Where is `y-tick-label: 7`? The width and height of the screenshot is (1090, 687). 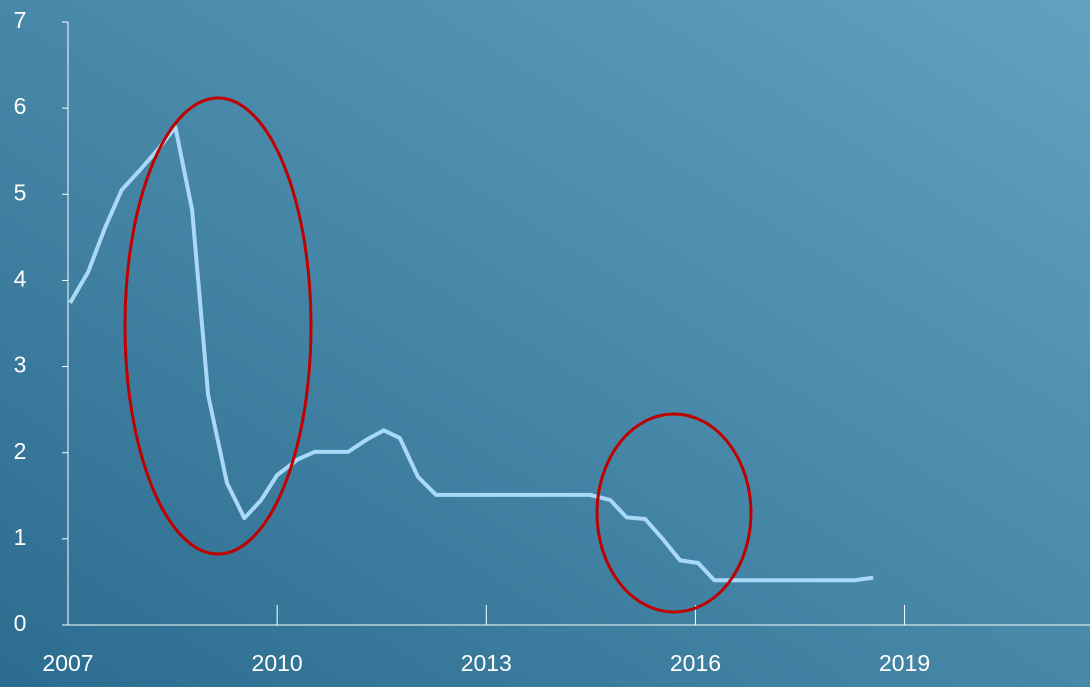
y-tick-label: 7 is located at coordinates (20, 20).